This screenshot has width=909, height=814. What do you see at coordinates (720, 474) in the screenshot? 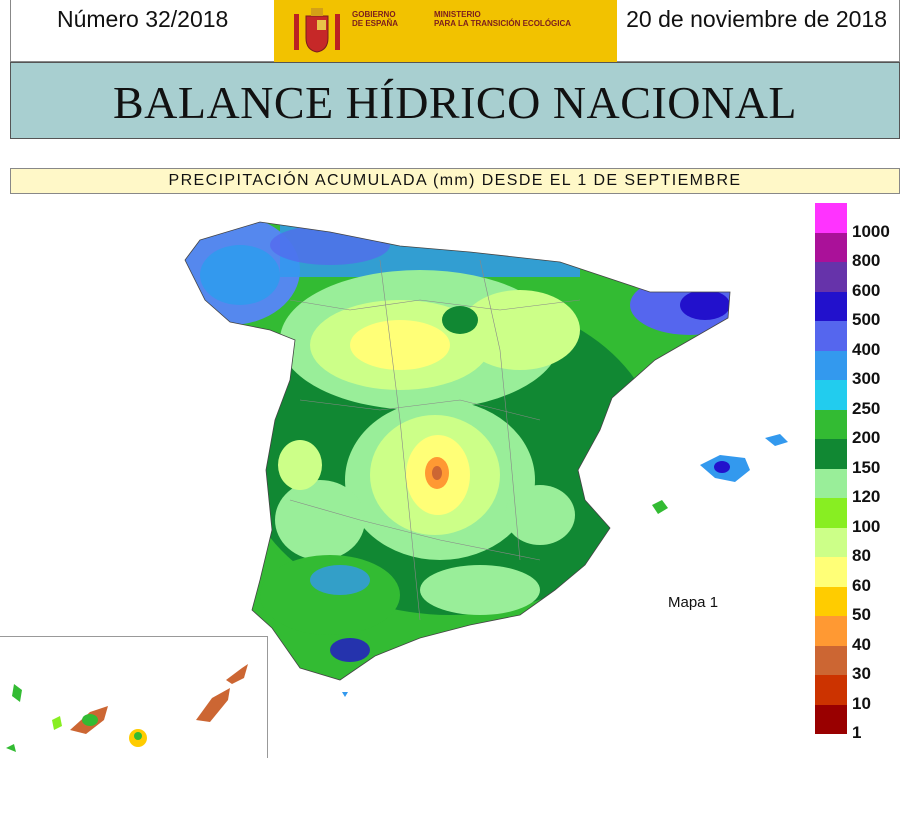
I see `balearic-islands` at bounding box center [720, 474].